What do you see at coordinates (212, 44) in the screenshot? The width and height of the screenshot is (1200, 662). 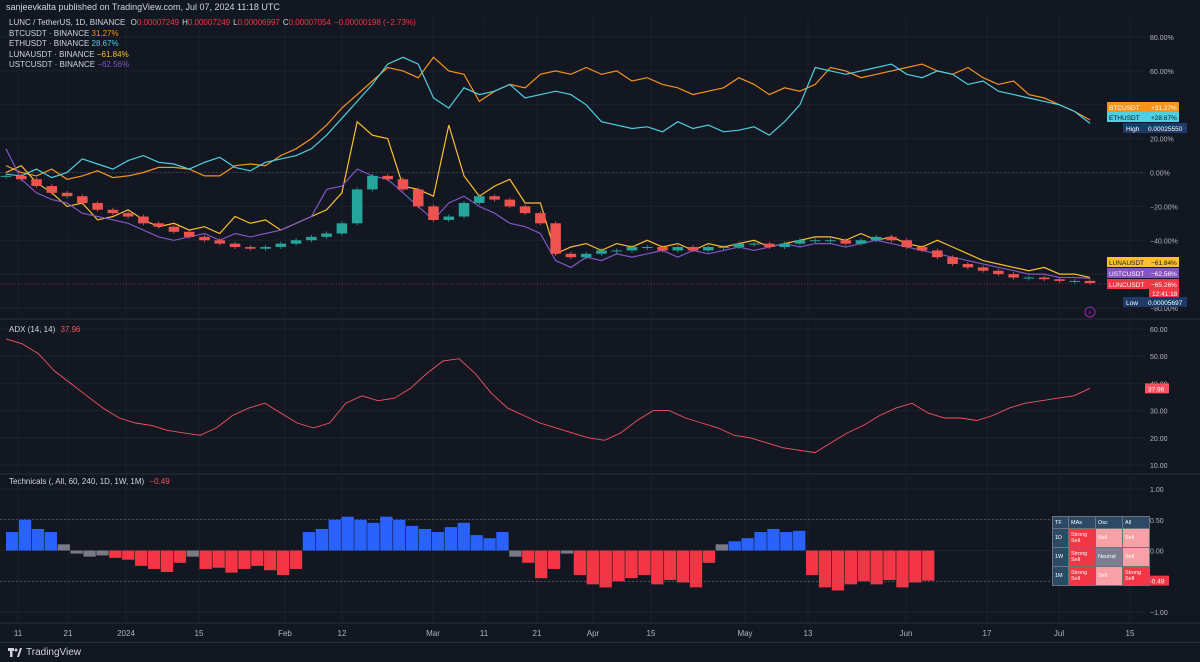 I see `compare-item: ETHUSDT · BINANCE 28.67%` at bounding box center [212, 44].